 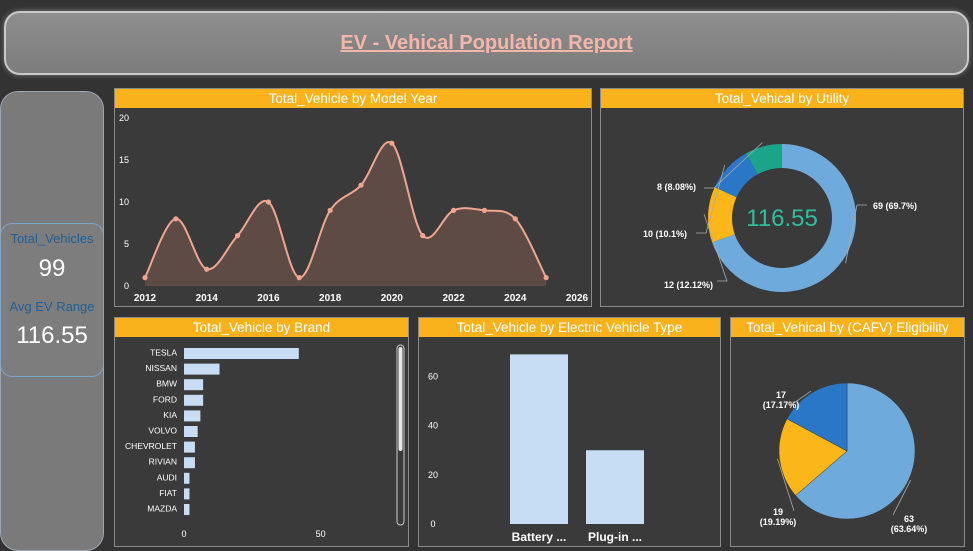 What do you see at coordinates (161, 368) in the screenshot?
I see `brand-label: NISSAN` at bounding box center [161, 368].